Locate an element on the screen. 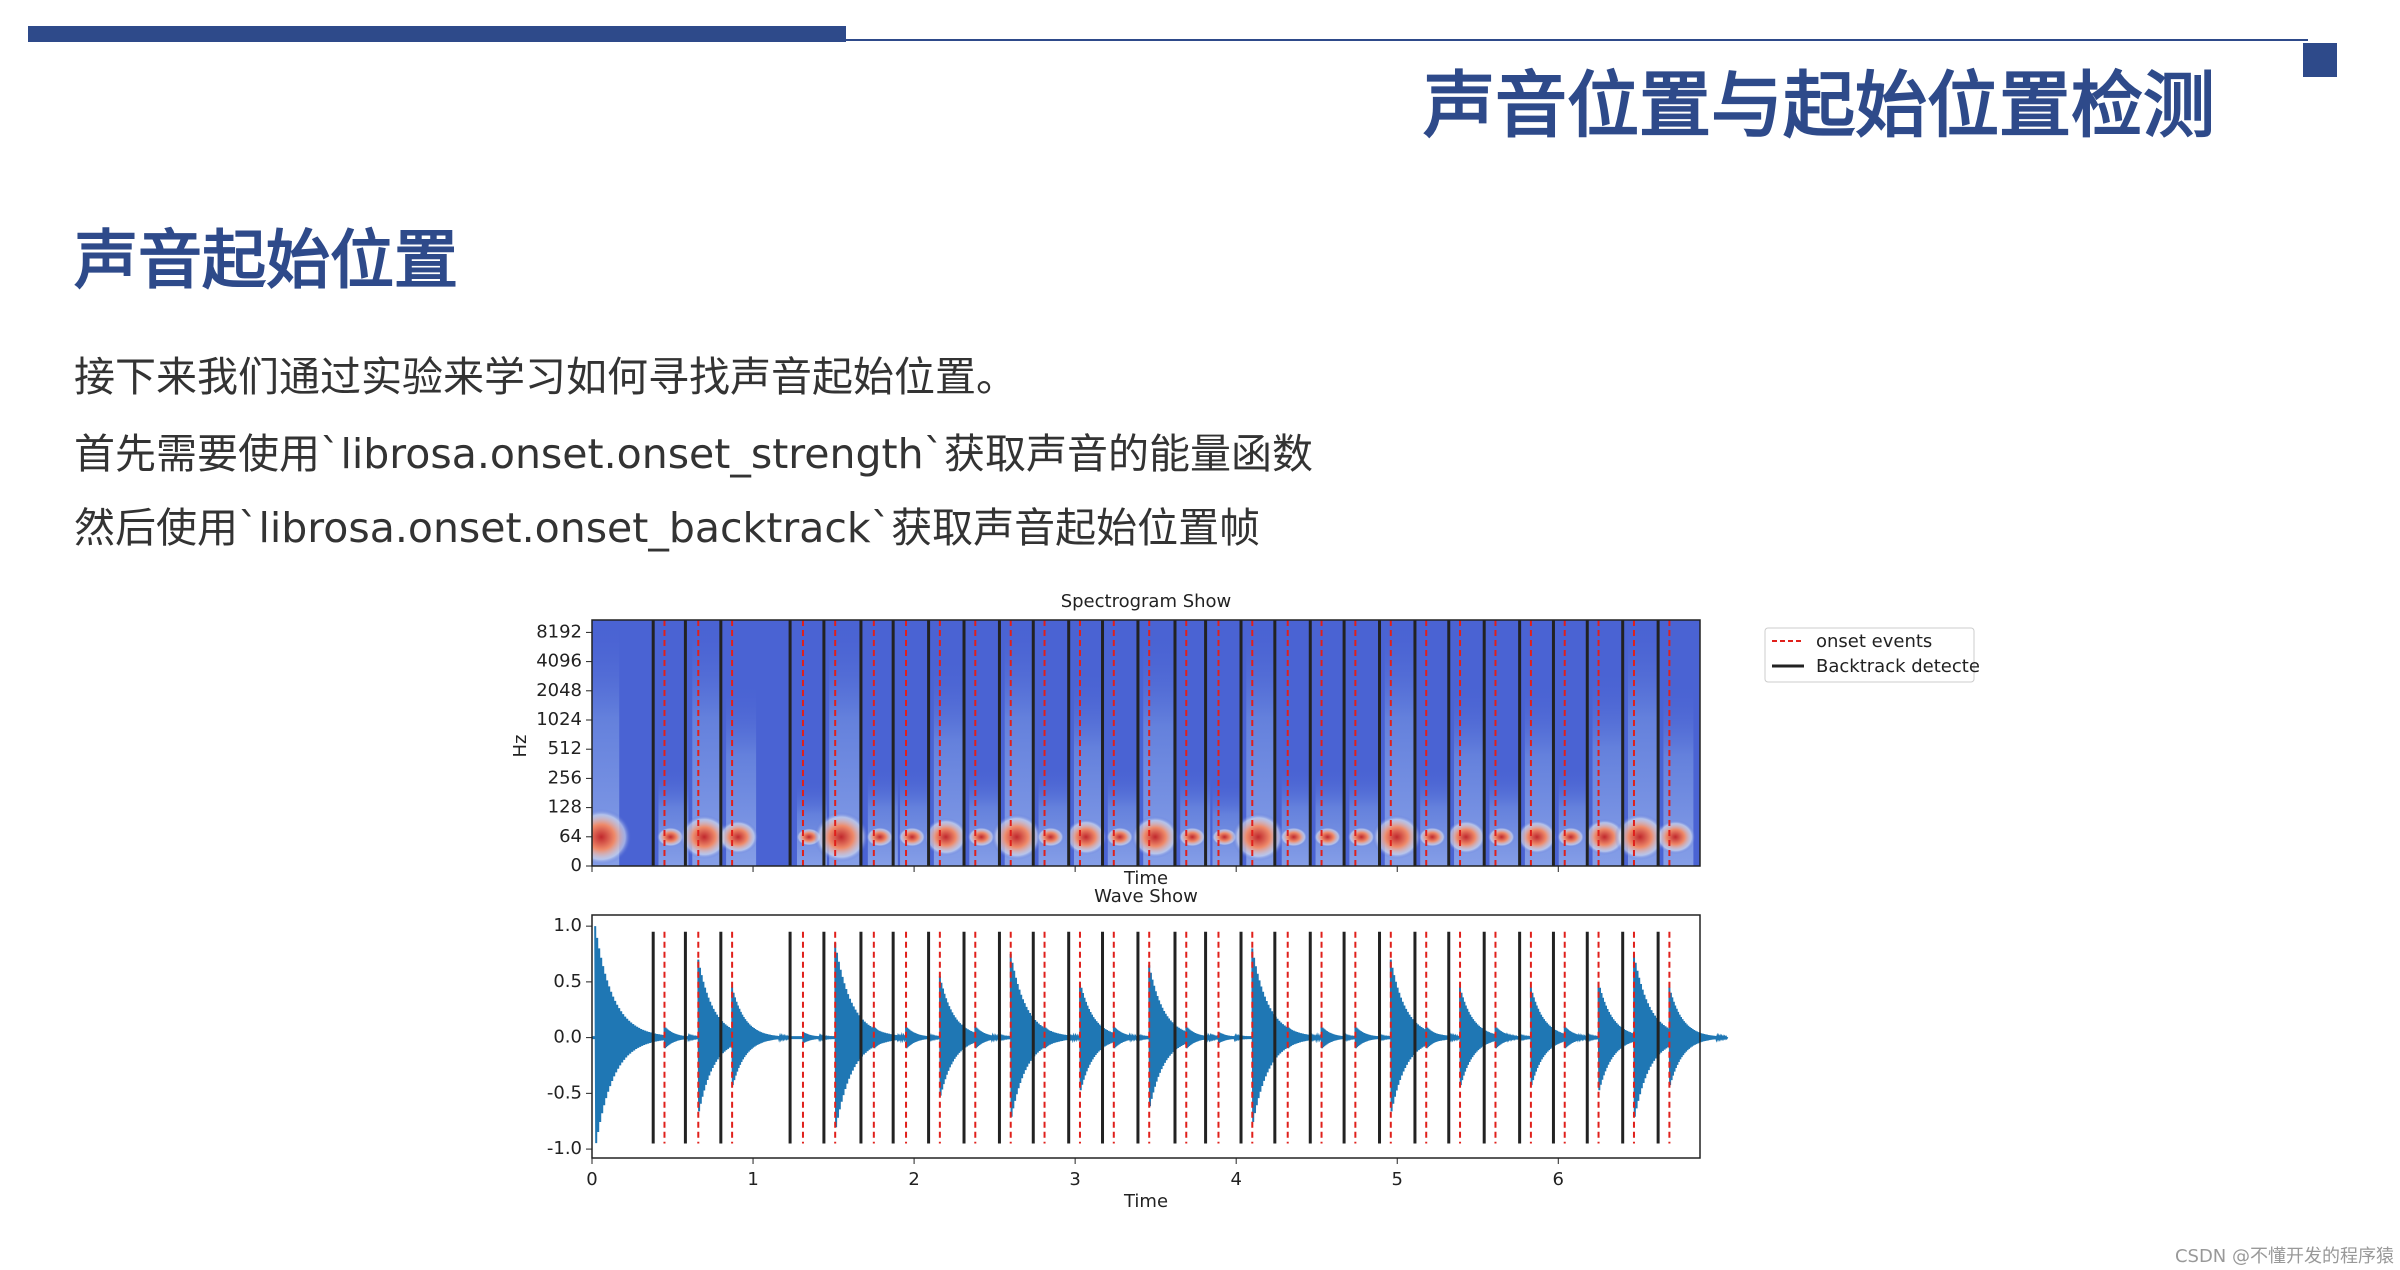  x-tick-label: 4 is located at coordinates (1235, 1179).